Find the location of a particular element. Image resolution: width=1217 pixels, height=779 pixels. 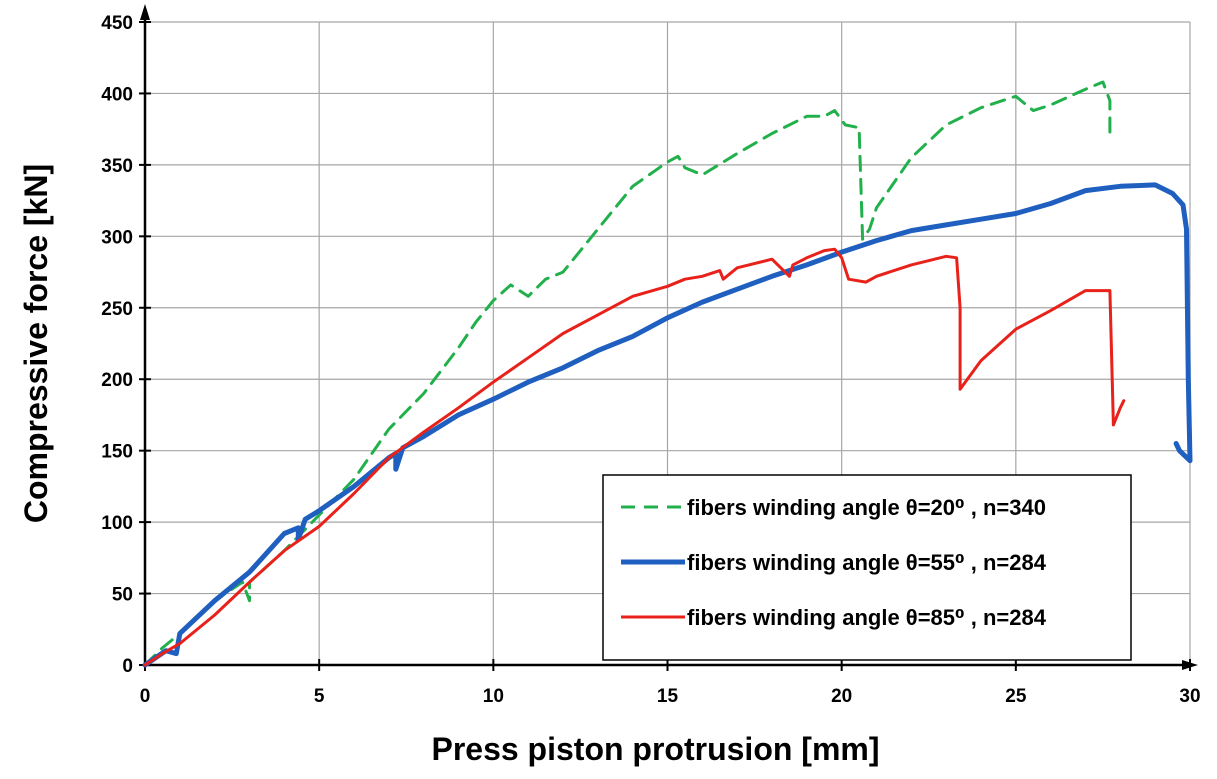

x-tick-label: 20 is located at coordinates (841, 696).